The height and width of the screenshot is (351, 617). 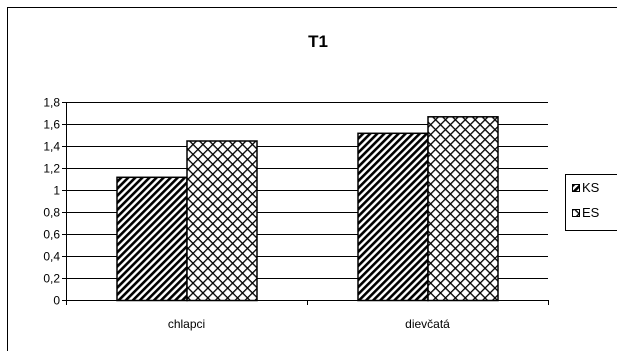 What do you see at coordinates (591, 187) in the screenshot?
I see `legend-label-ks: KS` at bounding box center [591, 187].